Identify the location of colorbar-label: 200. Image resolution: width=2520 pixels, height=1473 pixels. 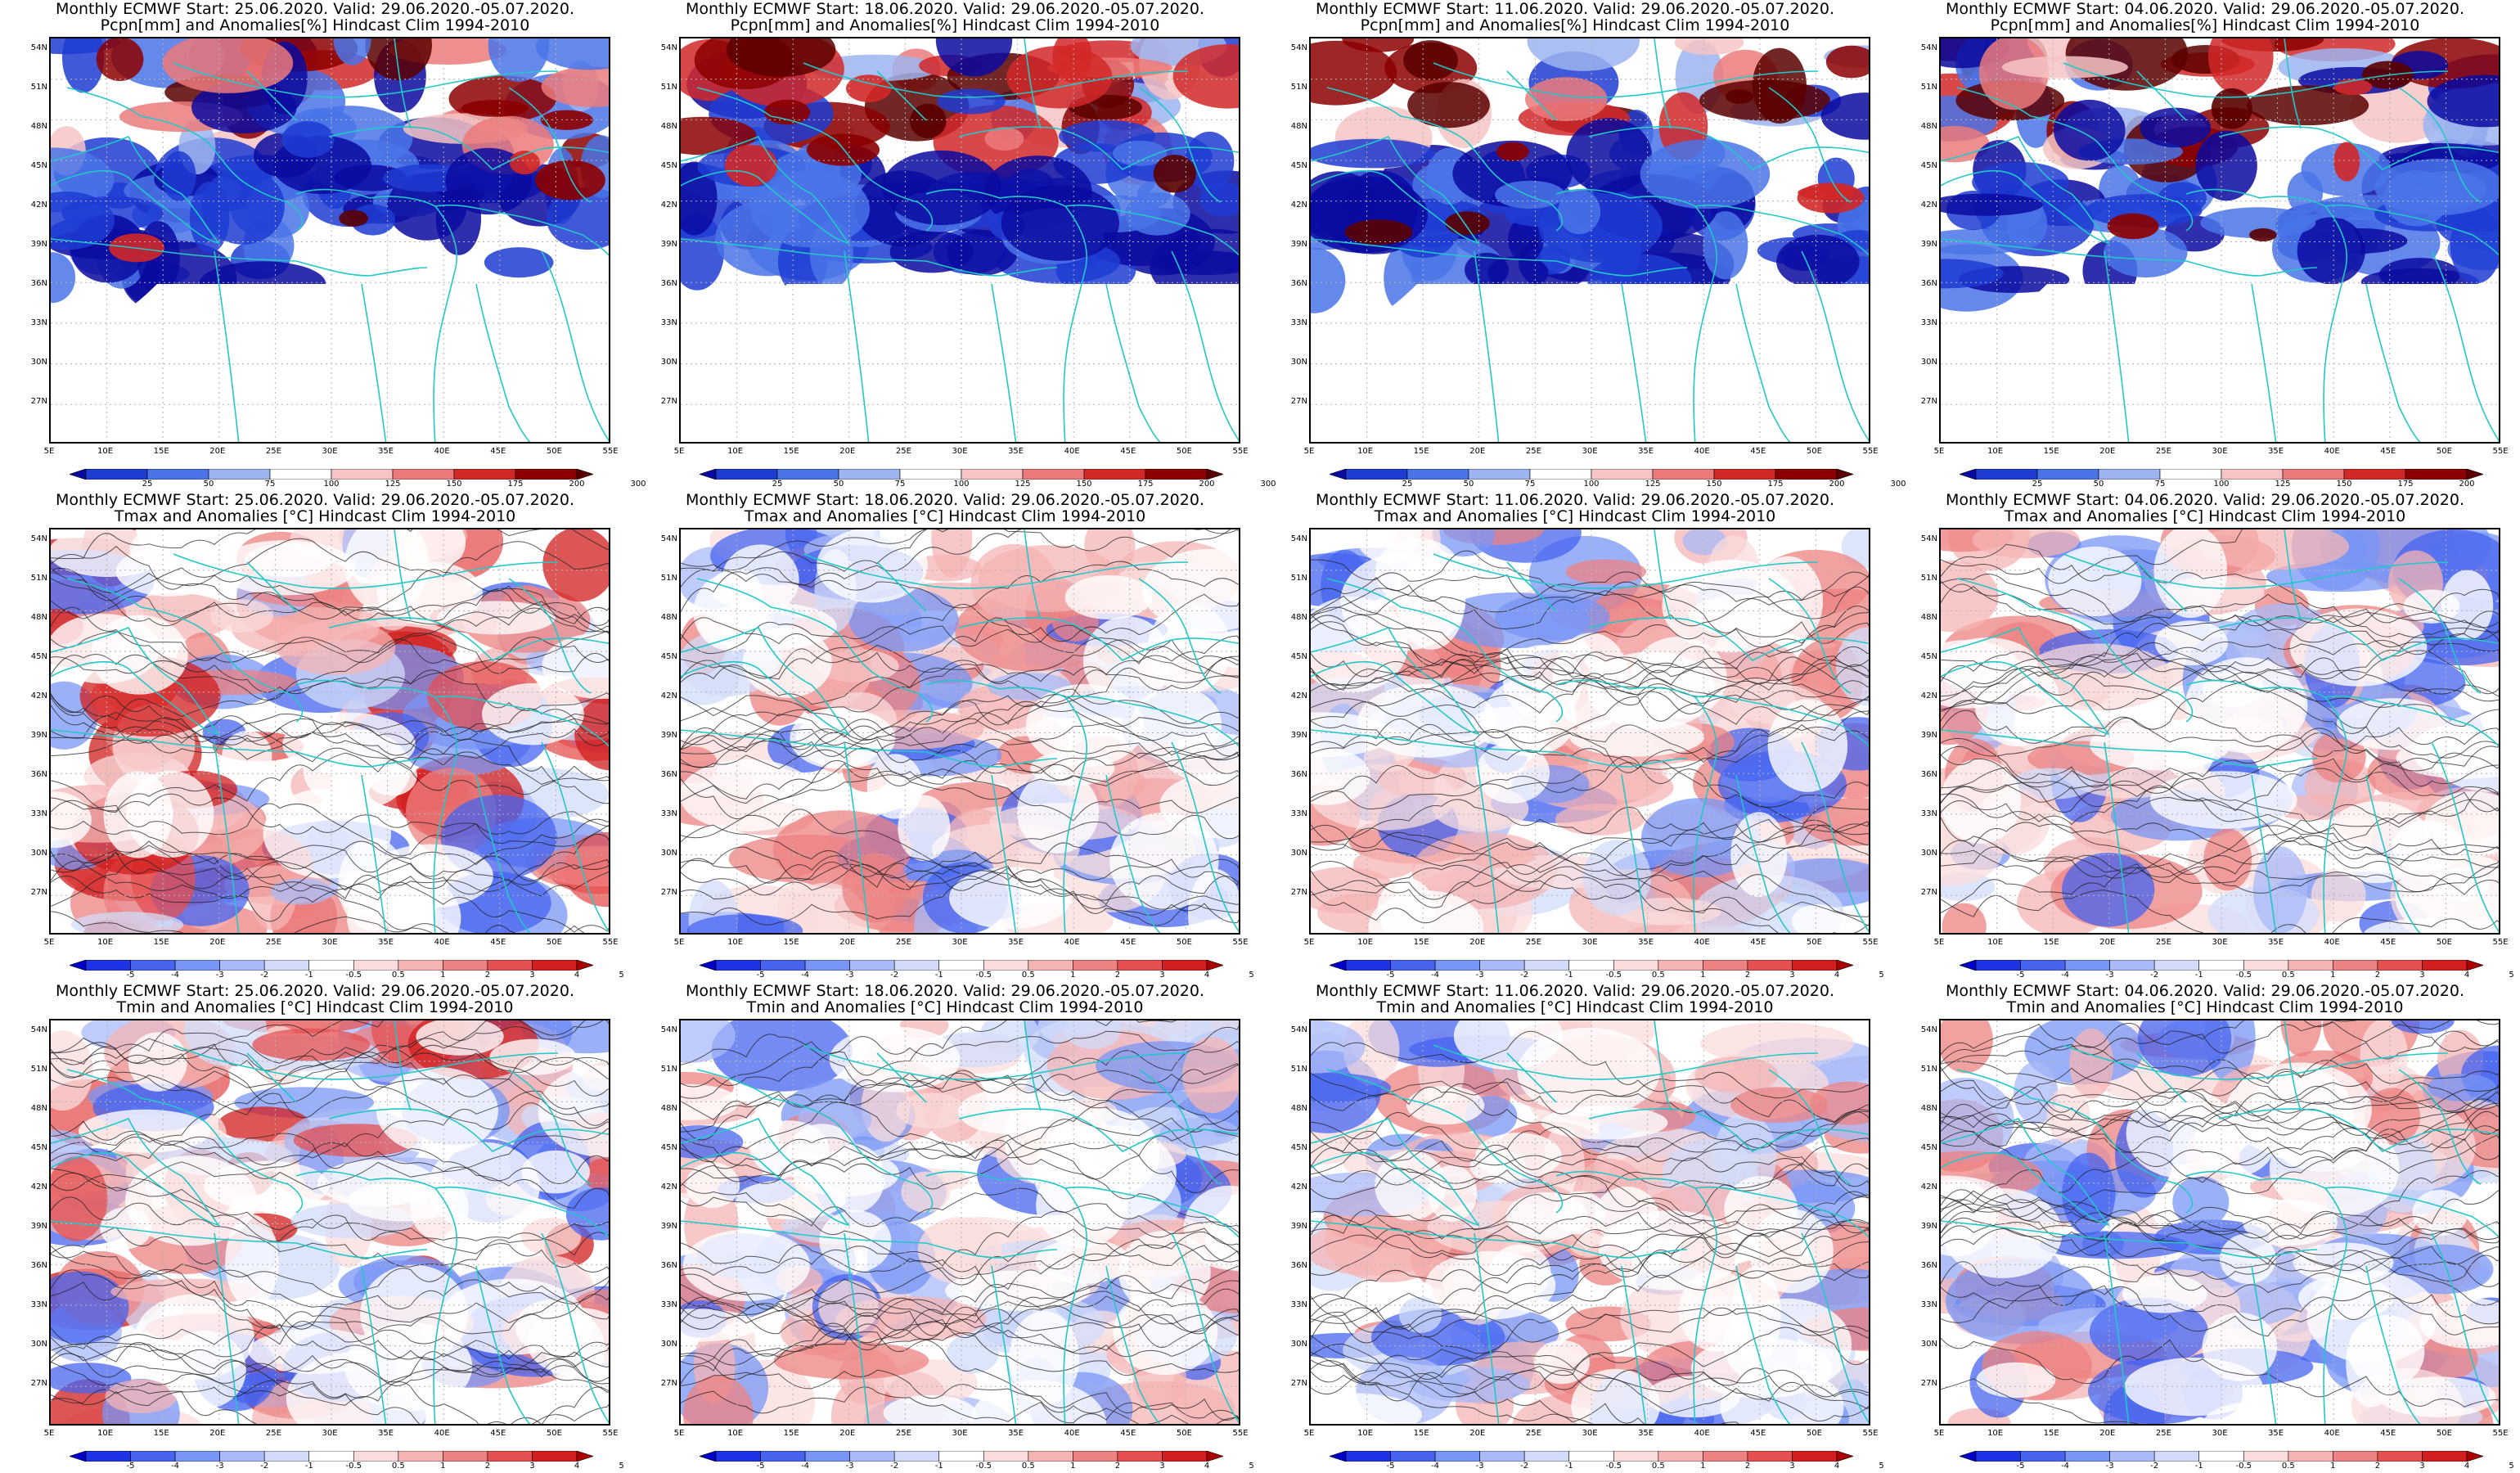
(1207, 485).